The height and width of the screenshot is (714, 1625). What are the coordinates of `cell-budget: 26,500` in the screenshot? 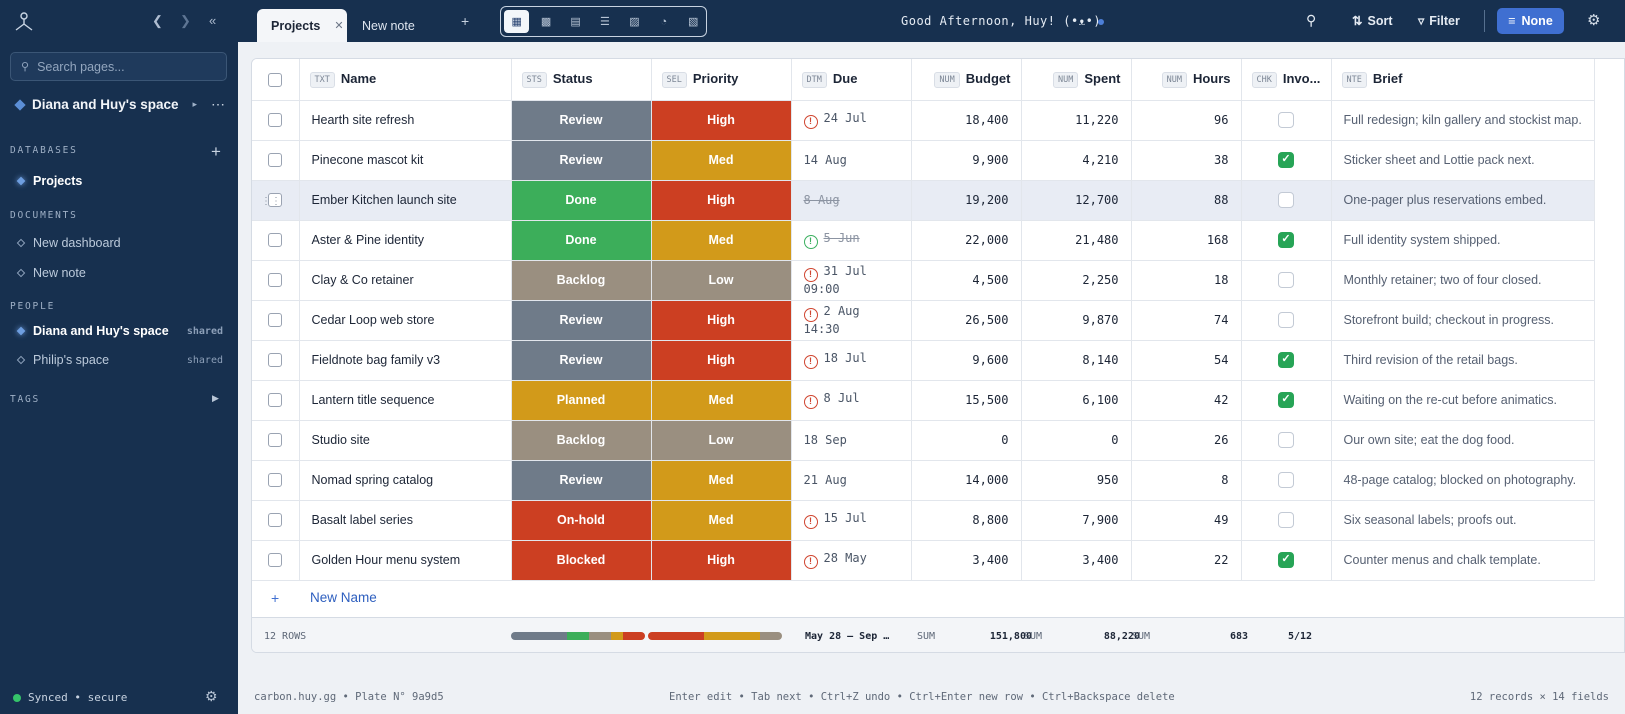 It's located at (966, 320).